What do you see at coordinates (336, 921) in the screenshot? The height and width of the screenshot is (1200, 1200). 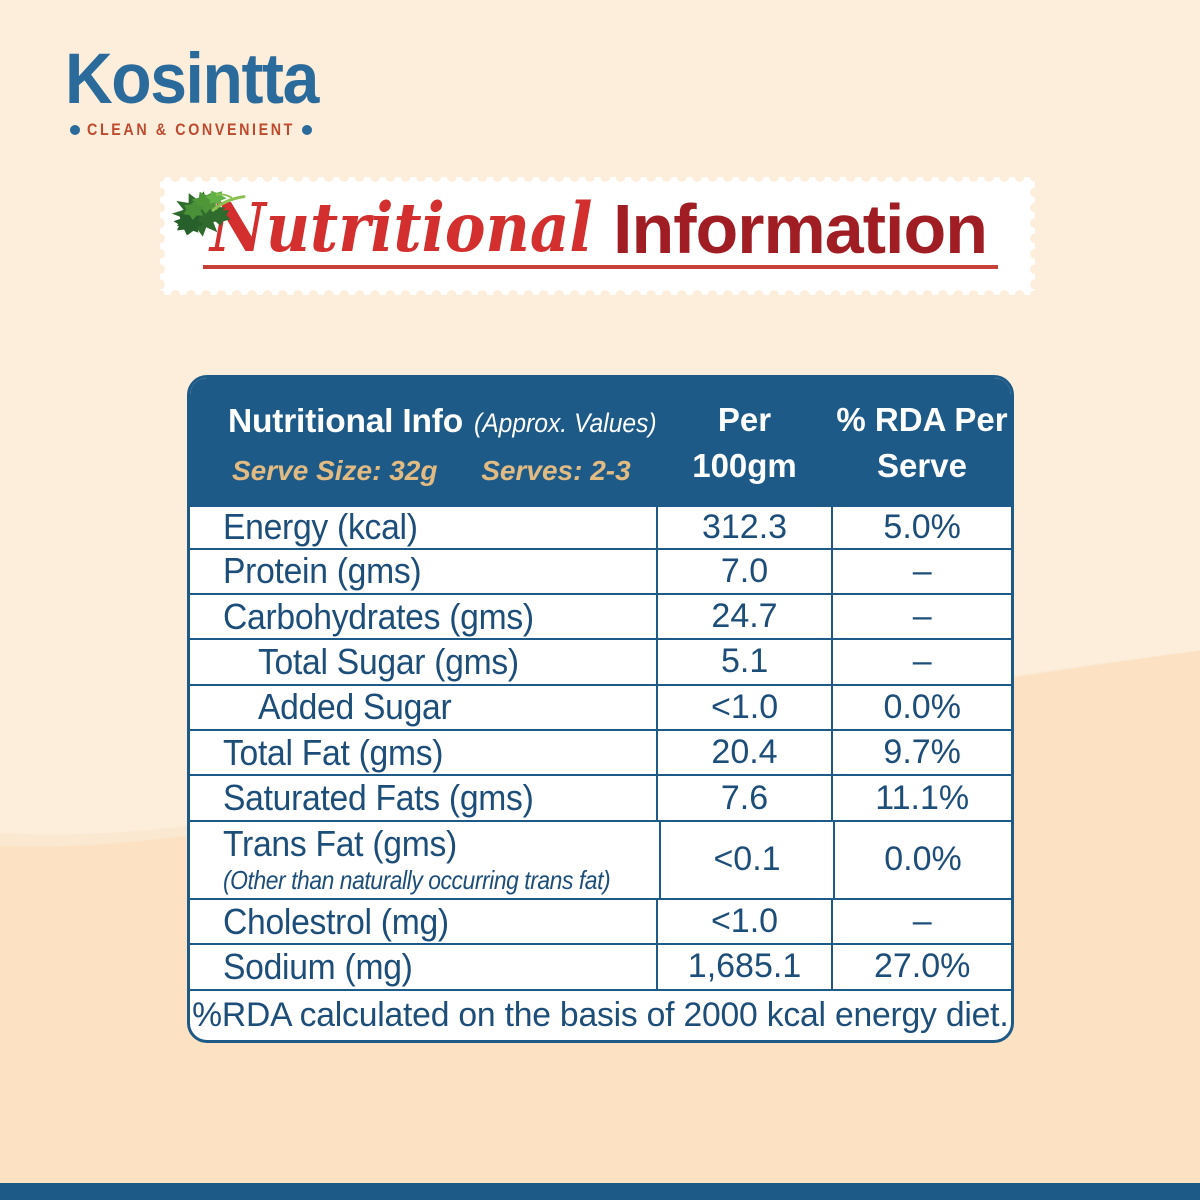 I see `row-label: Cholestrol (mg)` at bounding box center [336, 921].